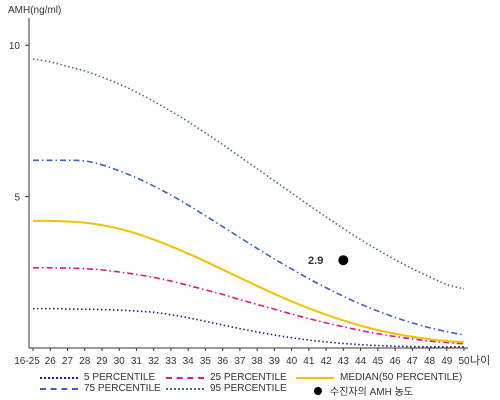 The image size is (500, 400). What do you see at coordinates (34, 176) in the screenshot?
I see `y-axis: AMH(ng/ml)` at bounding box center [34, 176].